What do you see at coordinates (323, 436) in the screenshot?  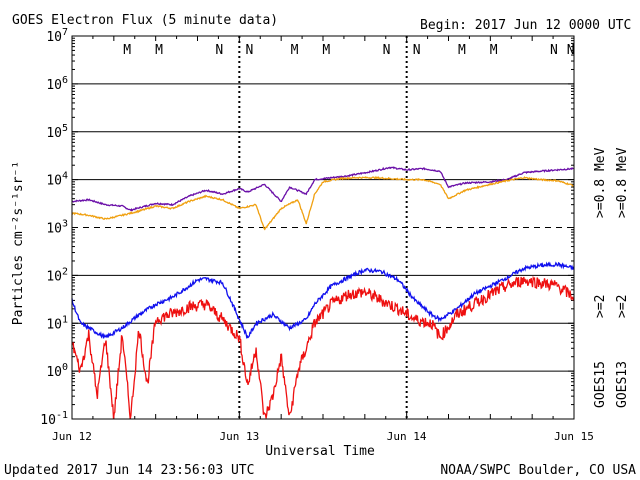 I see `x-tick-labels: Jun 12 Jun 13 Jun 14 Jun 15` at bounding box center [323, 436].